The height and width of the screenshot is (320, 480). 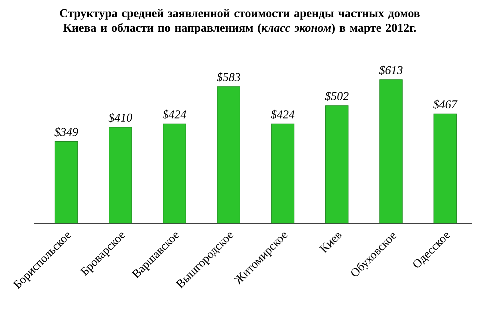 I want to click on data-label: $410, so click(x=120, y=118).